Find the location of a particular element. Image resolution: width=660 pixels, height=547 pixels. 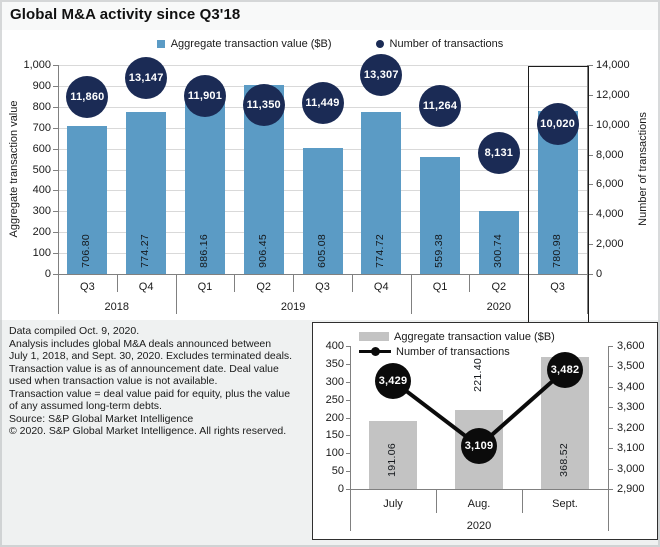

legend-label-aggregate-value: Aggregate transaction value ($B) is located at coordinates (251, 44).